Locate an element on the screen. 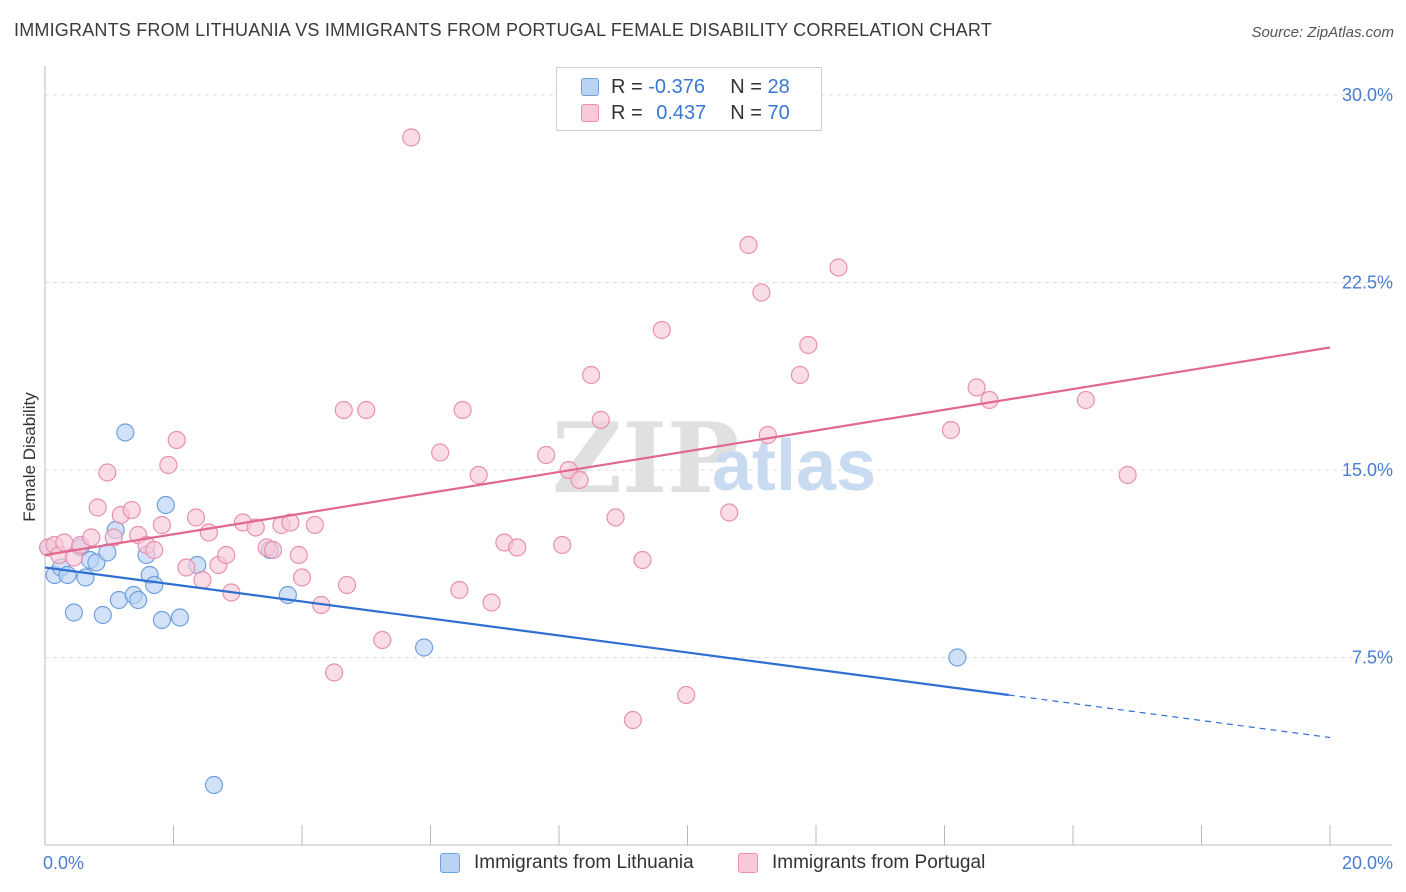 This screenshot has width=1406, height=892. legend-item-portugal: Immigrants from Portugal is located at coordinates (861, 863).